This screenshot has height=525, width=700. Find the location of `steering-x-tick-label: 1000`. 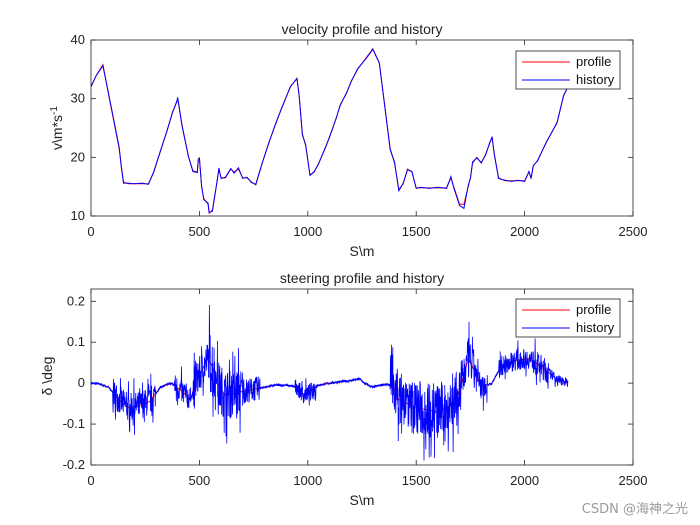

steering-x-tick-label: 1000 is located at coordinates (307, 480).